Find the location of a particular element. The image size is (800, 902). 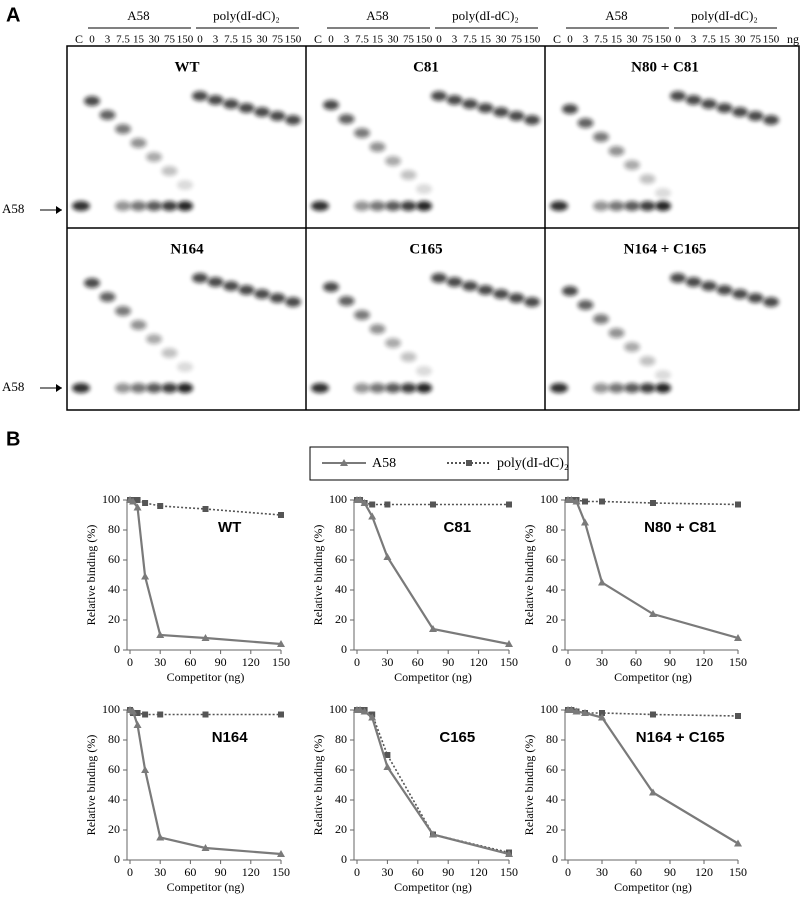

panel-label: B is located at coordinates (13, 439).